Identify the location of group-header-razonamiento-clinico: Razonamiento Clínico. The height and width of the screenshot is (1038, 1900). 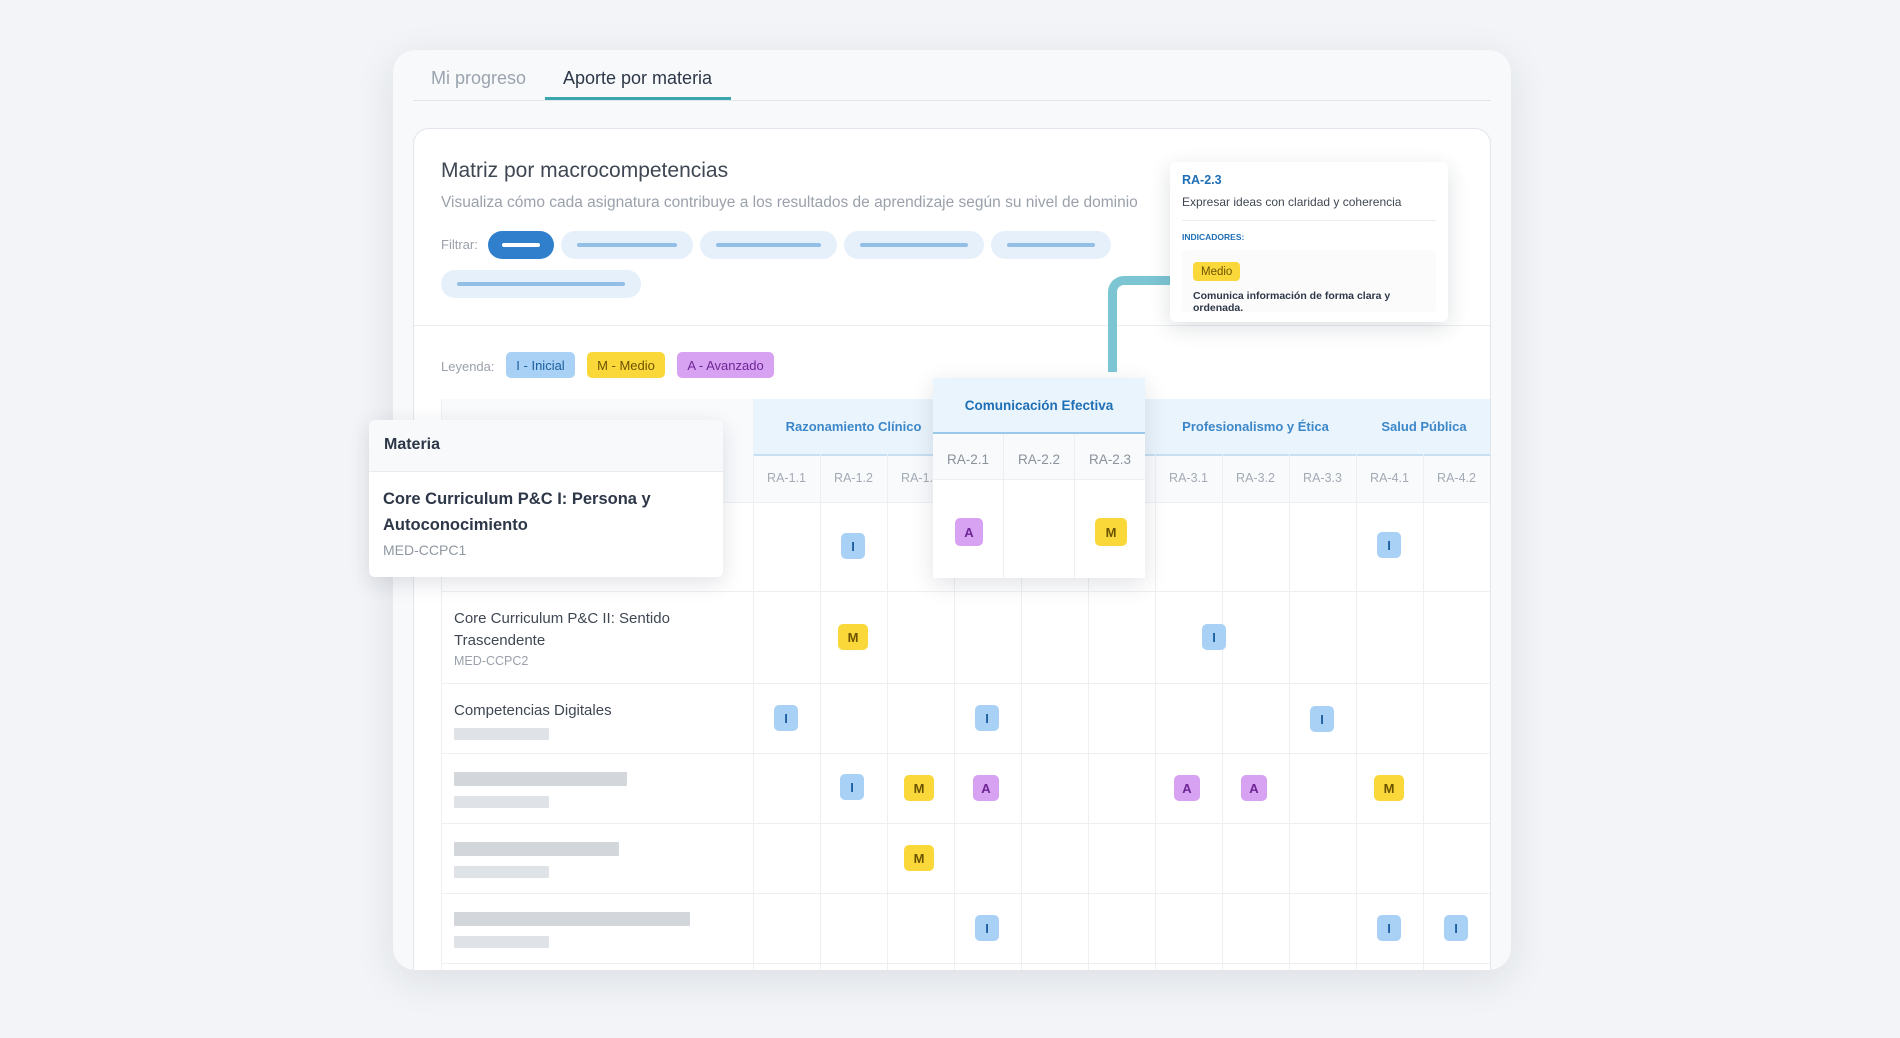
(853, 426).